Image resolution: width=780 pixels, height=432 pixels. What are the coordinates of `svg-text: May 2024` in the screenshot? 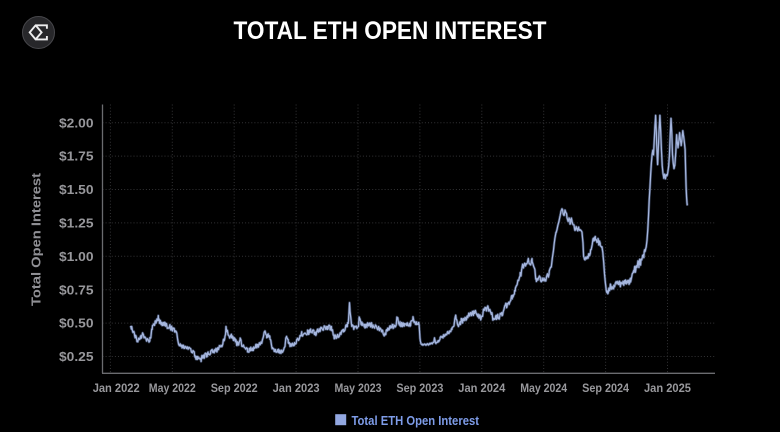 It's located at (544, 389).